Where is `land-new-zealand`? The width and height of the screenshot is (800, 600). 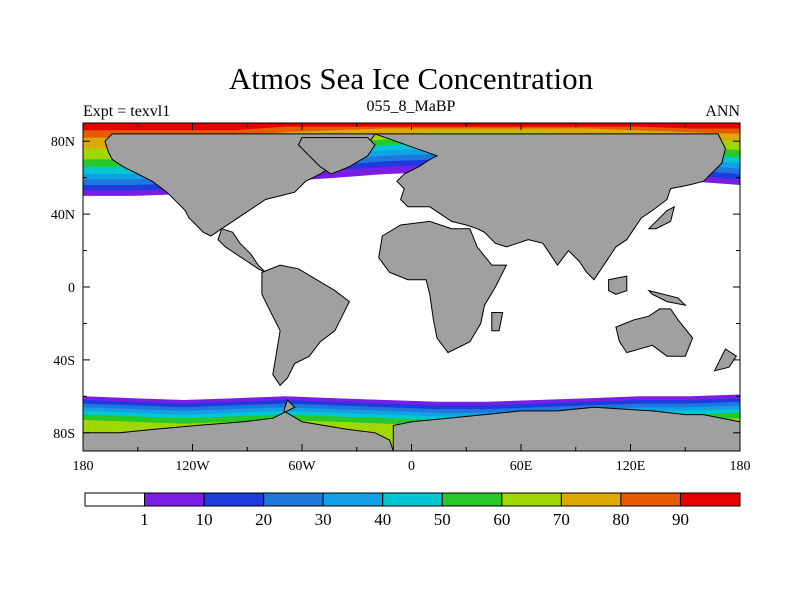
land-new-zealand is located at coordinates (725, 360).